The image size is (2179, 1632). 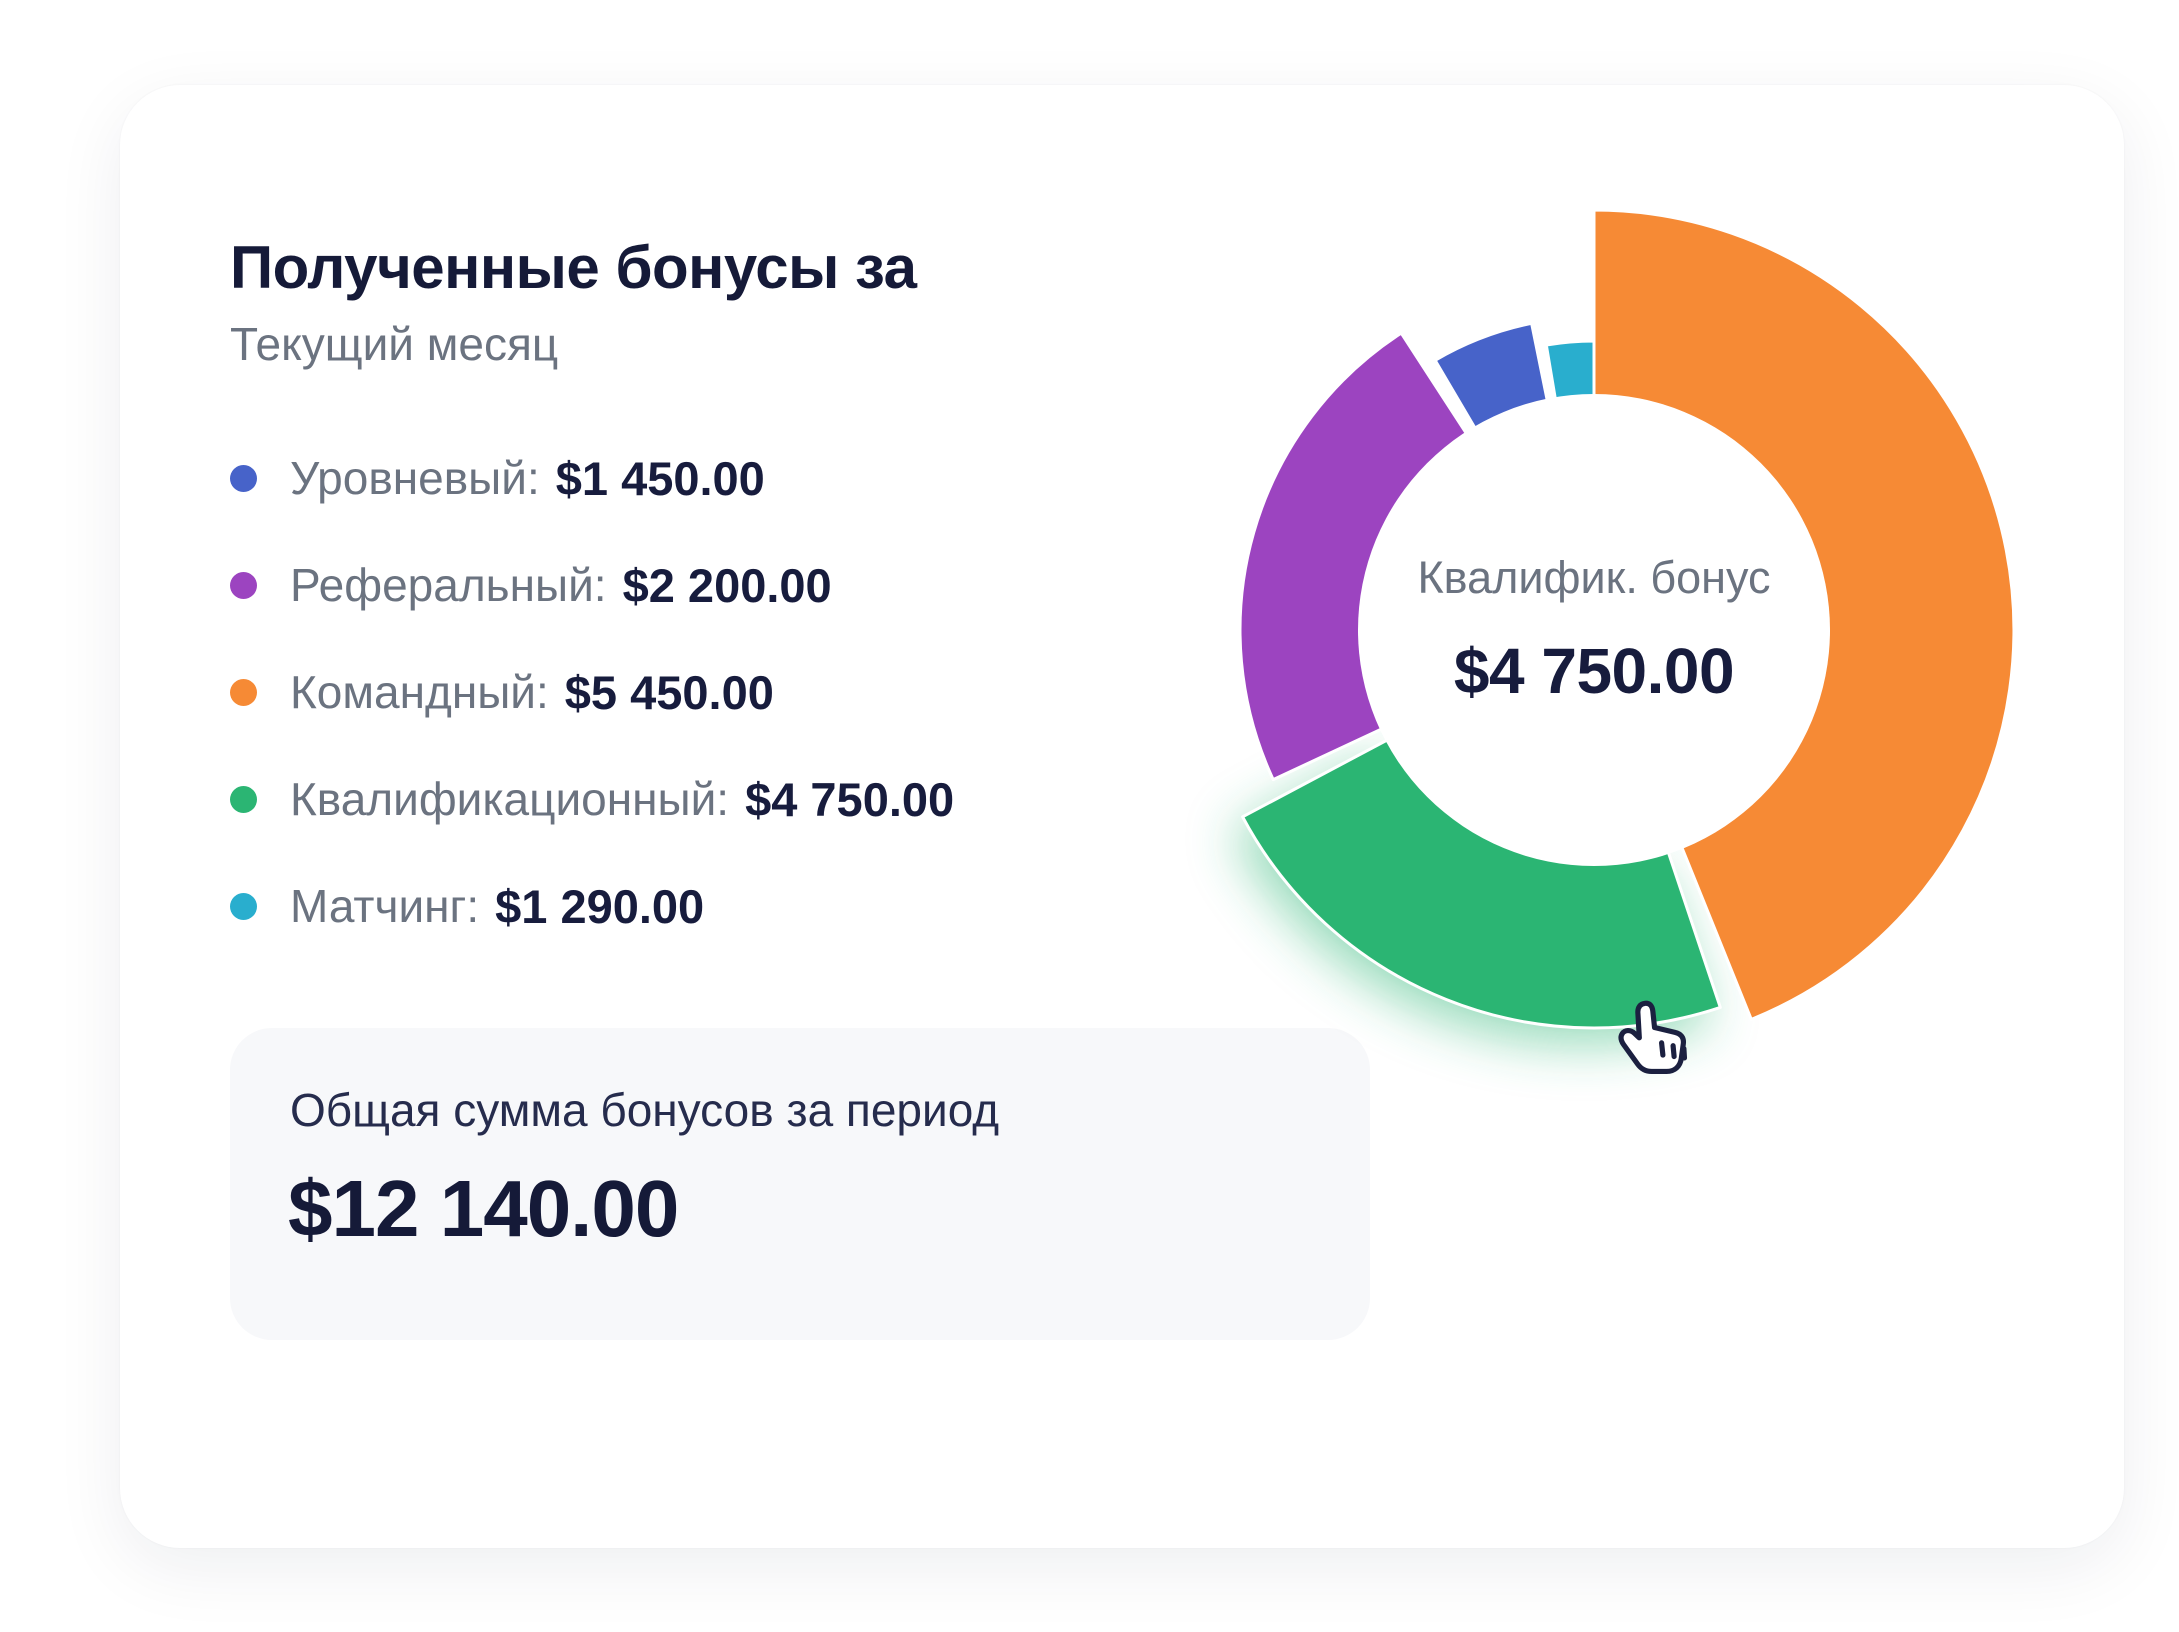 What do you see at coordinates (669, 692) in the screenshot?
I see `legend-value: $5 450.00` at bounding box center [669, 692].